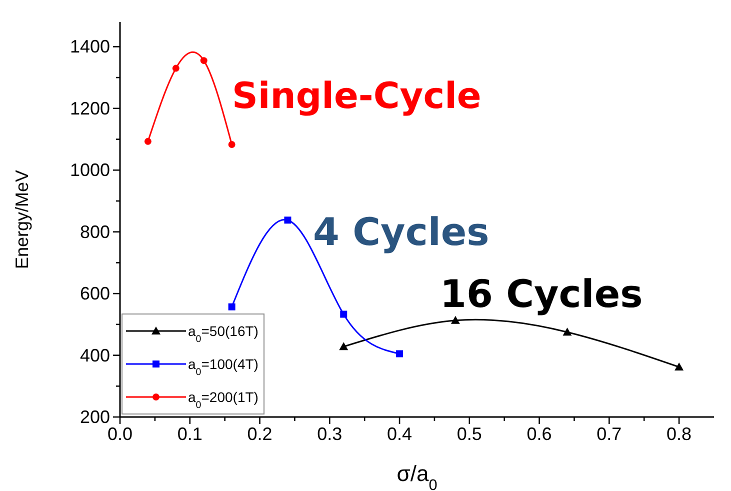 The image size is (731, 491). Describe the element at coordinates (399, 434) in the screenshot. I see `x-tick-label: 0.4` at that location.